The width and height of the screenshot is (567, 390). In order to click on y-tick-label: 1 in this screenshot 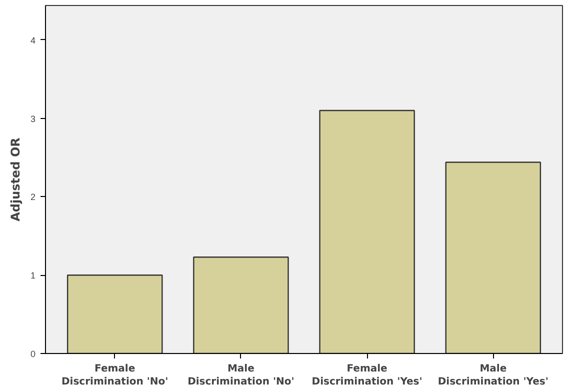, I will do `click(33, 275)`.